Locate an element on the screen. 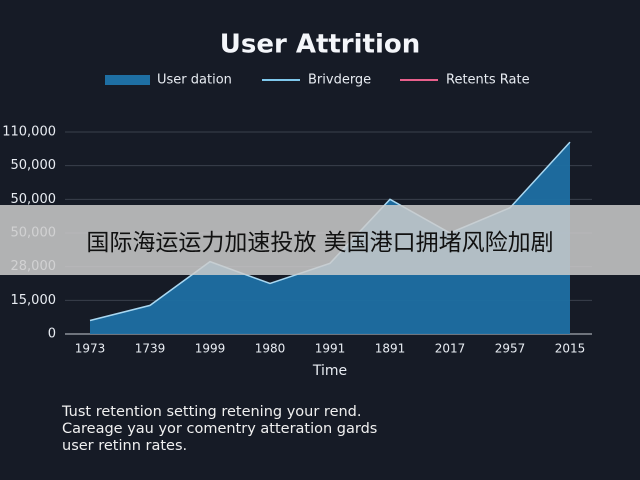 The width and height of the screenshot is (640, 480). x-tick-label: 2015 is located at coordinates (570, 349).